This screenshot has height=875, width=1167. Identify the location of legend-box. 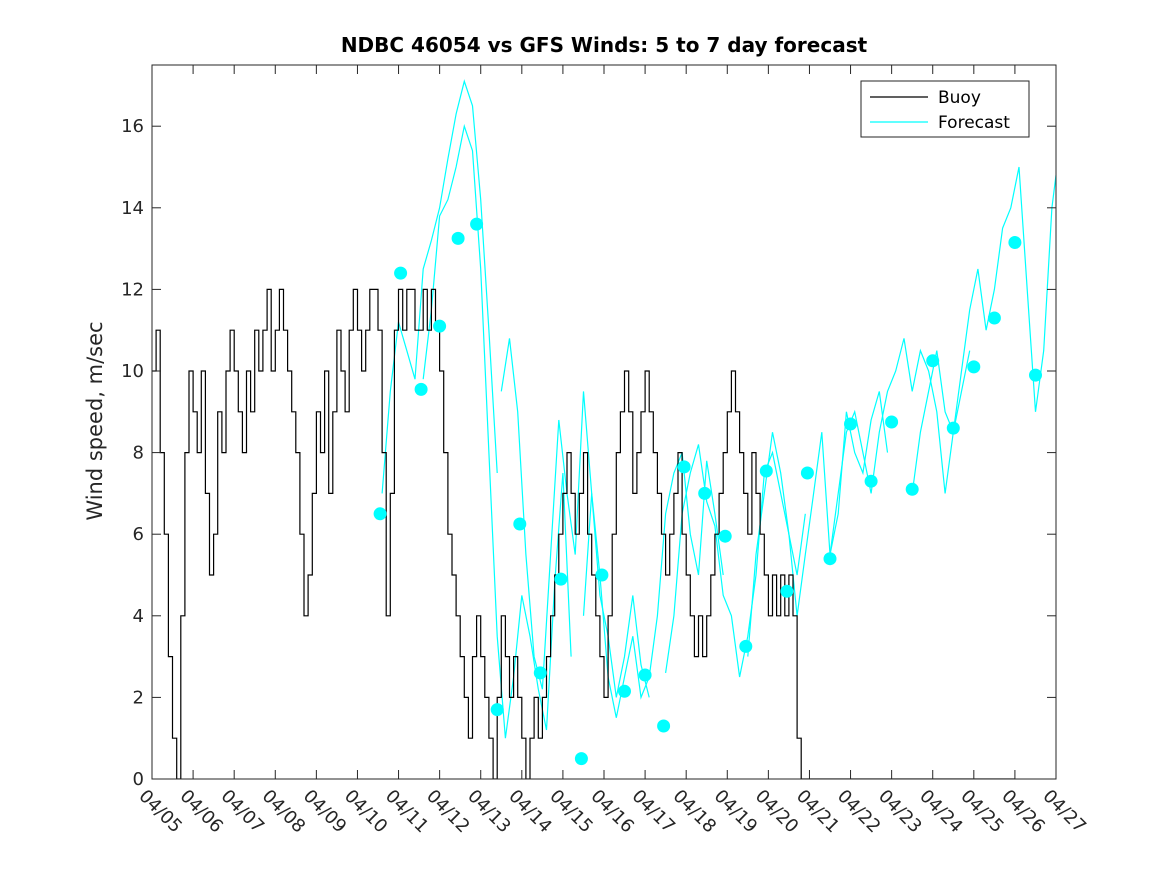
(945, 109).